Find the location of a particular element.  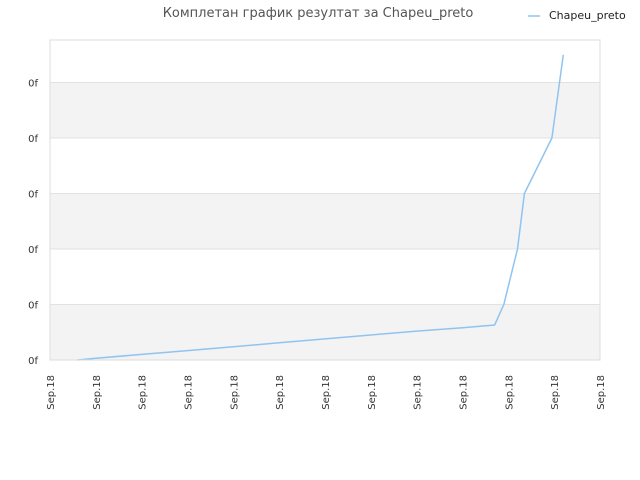

legend: Chapeu_preto is located at coordinates (577, 15).